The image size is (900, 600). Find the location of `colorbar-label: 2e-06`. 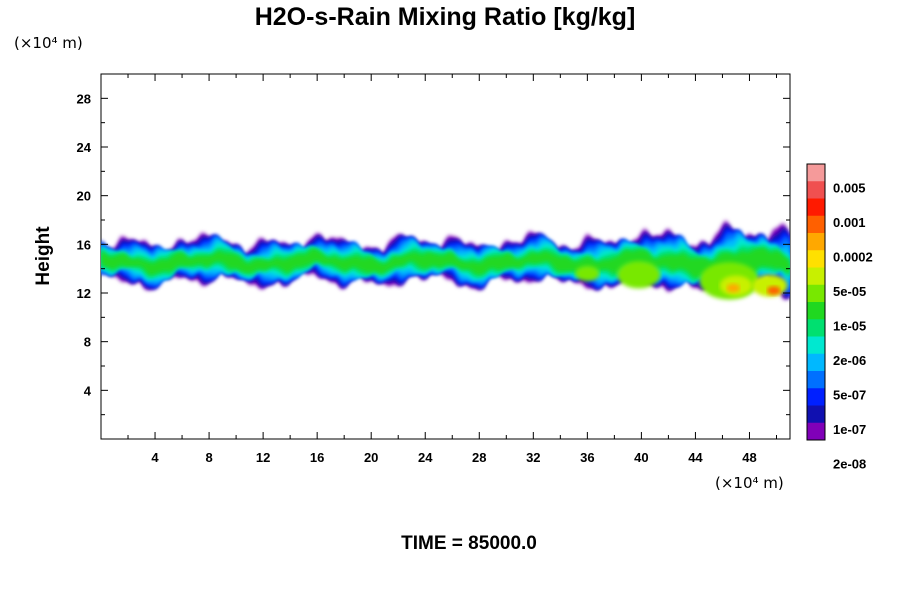

colorbar-label: 2e-06 is located at coordinates (849, 360).